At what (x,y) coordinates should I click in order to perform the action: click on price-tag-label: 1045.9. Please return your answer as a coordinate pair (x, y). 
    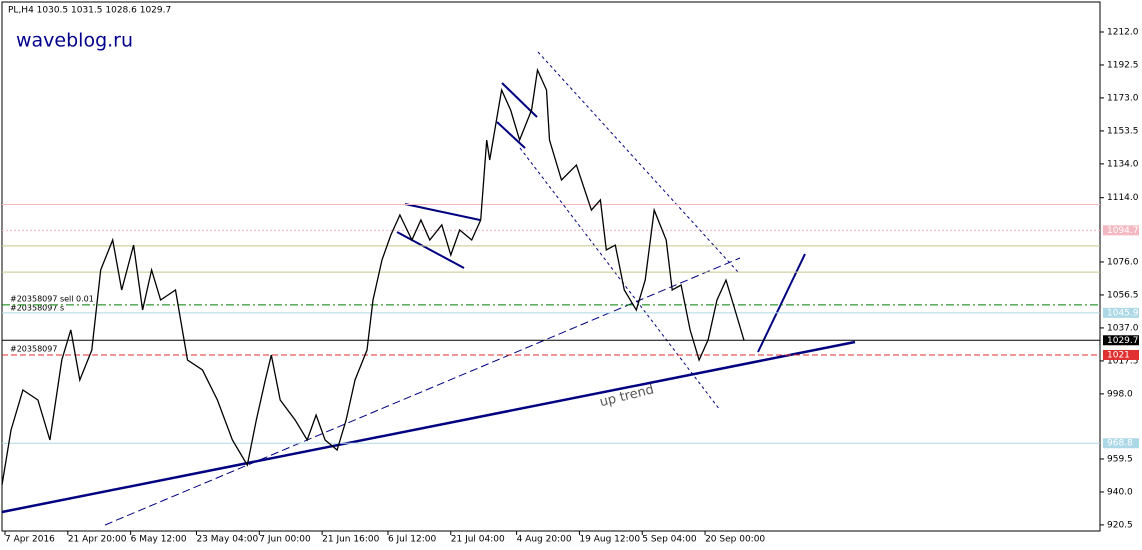
    Looking at the image, I should click on (1123, 313).